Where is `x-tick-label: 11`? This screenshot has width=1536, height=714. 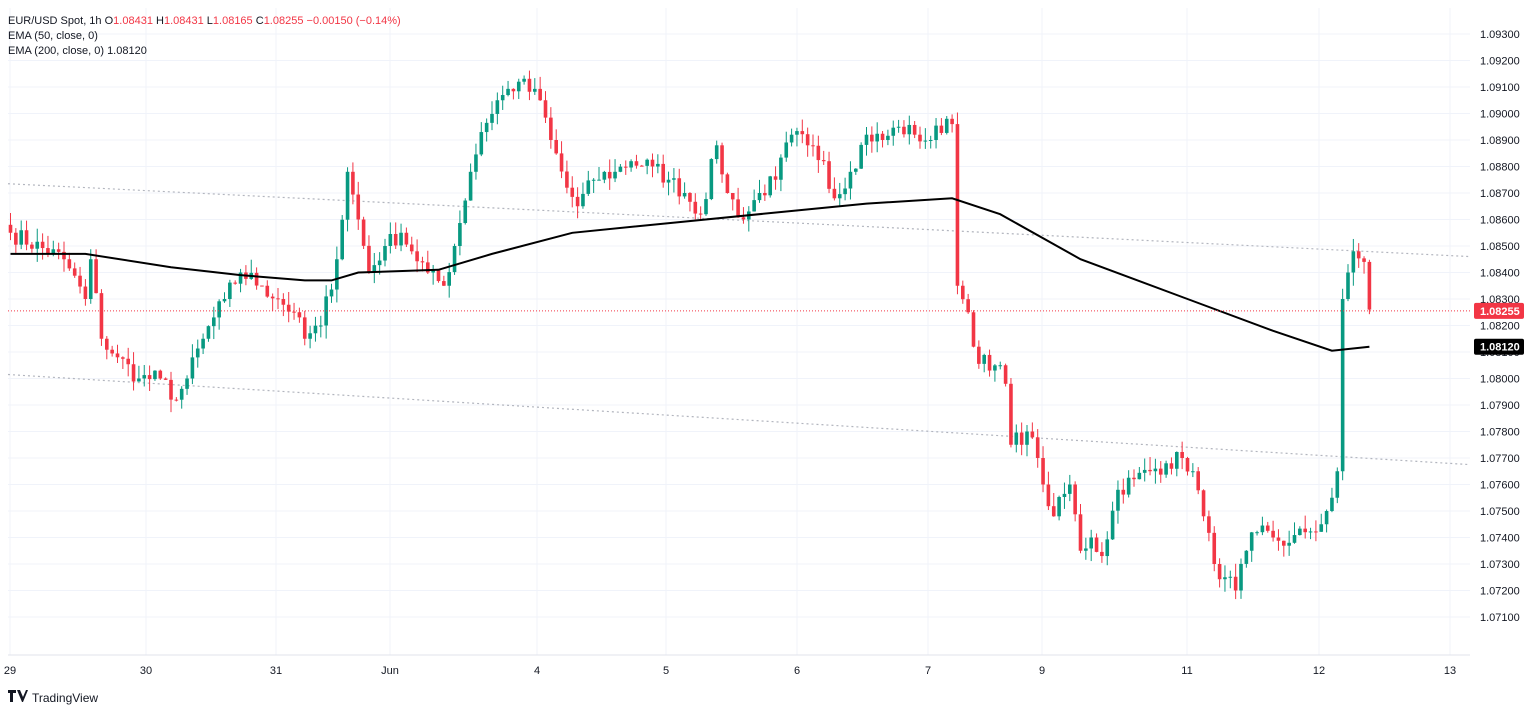
x-tick-label: 11 is located at coordinates (1186, 671).